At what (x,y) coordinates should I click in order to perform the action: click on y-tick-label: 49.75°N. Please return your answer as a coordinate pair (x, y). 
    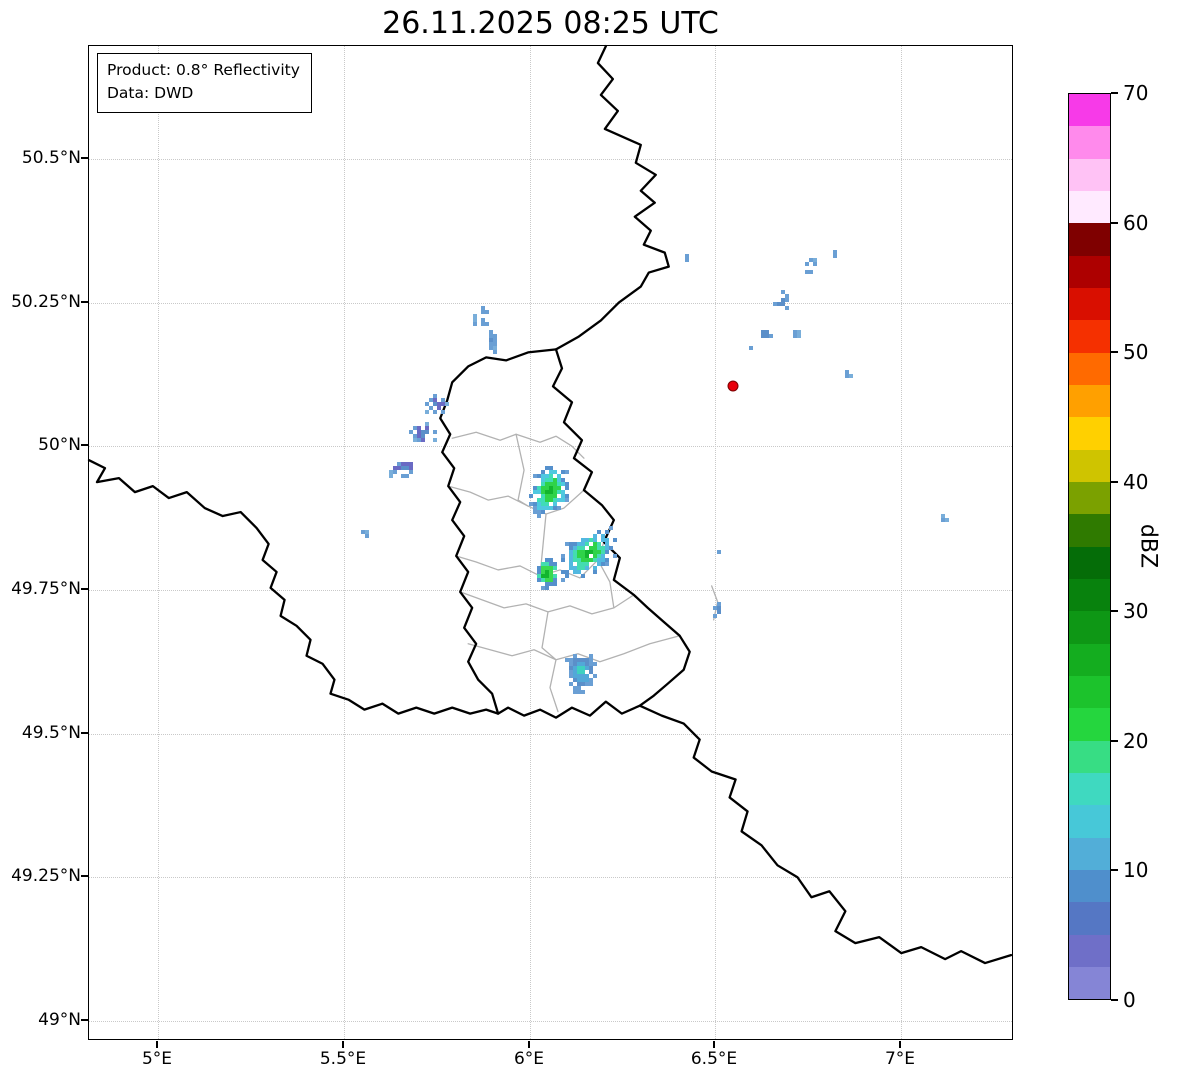
    Looking at the image, I should click on (46, 589).